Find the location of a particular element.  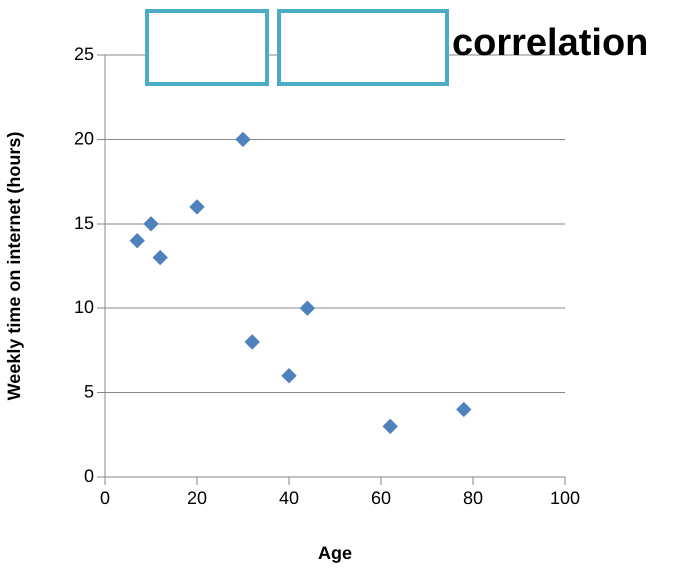

x-tick-label: 40 is located at coordinates (289, 498).